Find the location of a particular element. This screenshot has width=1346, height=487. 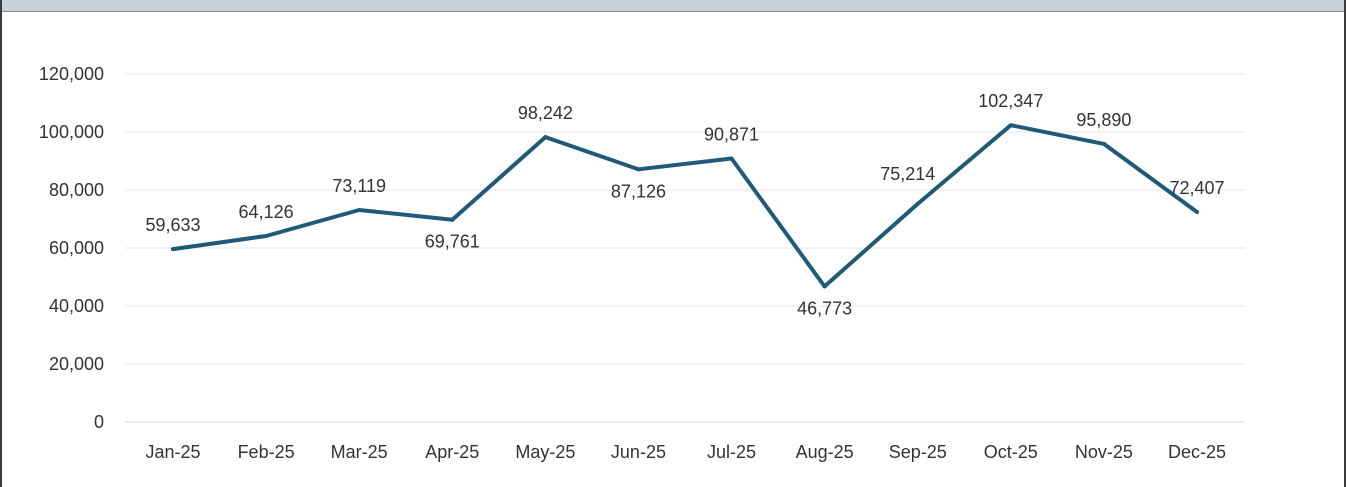

y-tick-label: 40,000 is located at coordinates (76, 306).